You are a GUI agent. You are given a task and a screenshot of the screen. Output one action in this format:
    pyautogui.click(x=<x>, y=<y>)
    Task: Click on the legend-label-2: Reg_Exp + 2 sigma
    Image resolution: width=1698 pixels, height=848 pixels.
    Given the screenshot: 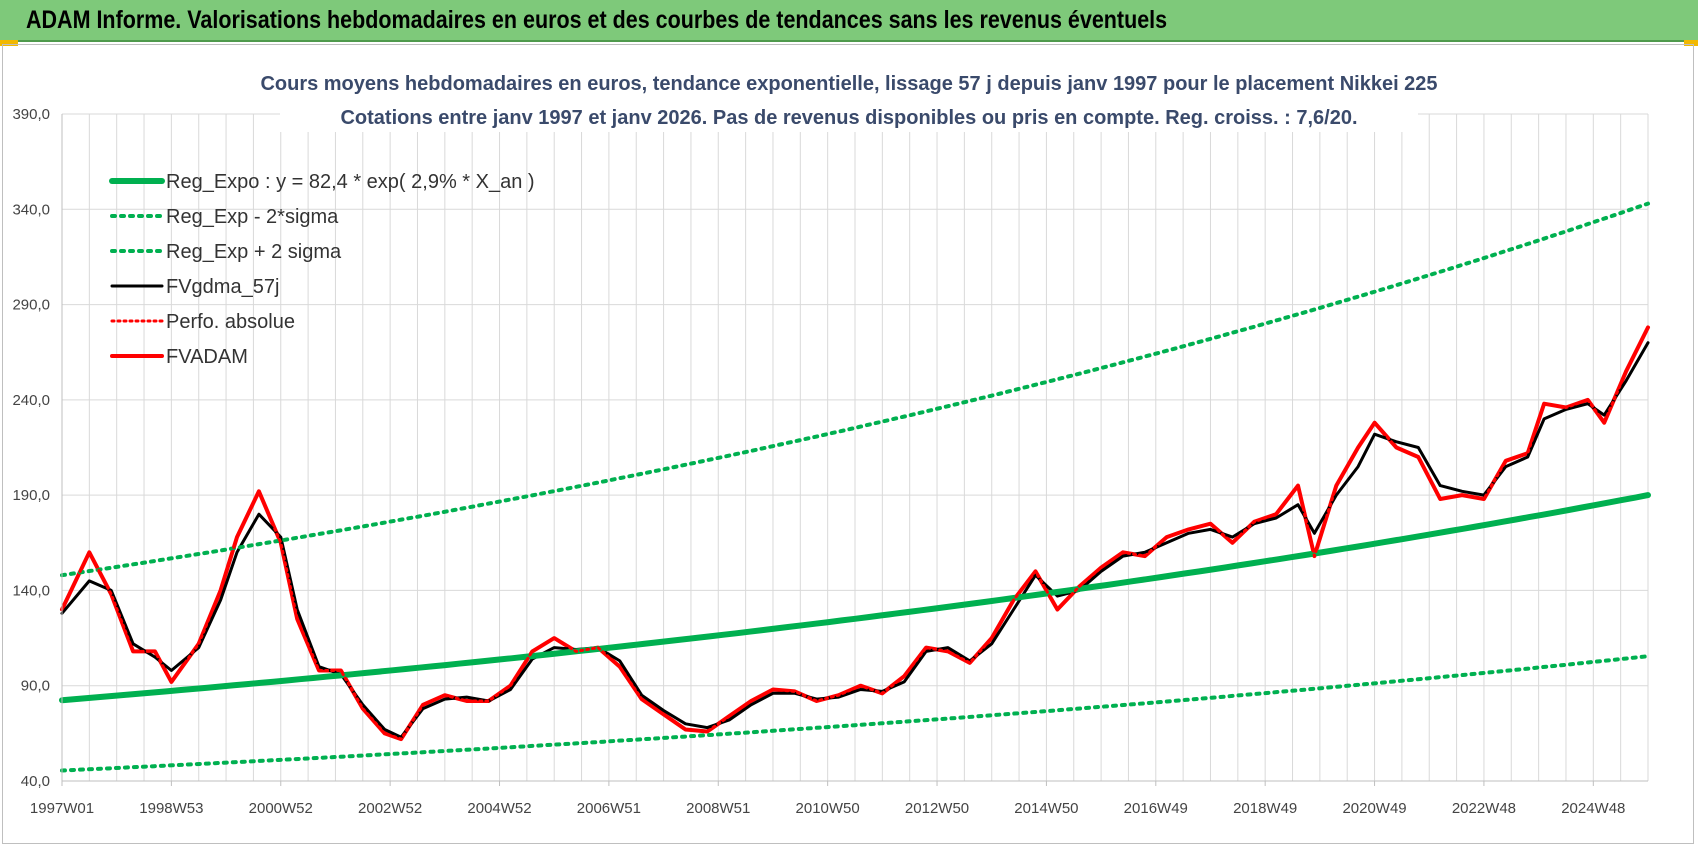 What is the action you would take?
    pyautogui.click(x=254, y=252)
    